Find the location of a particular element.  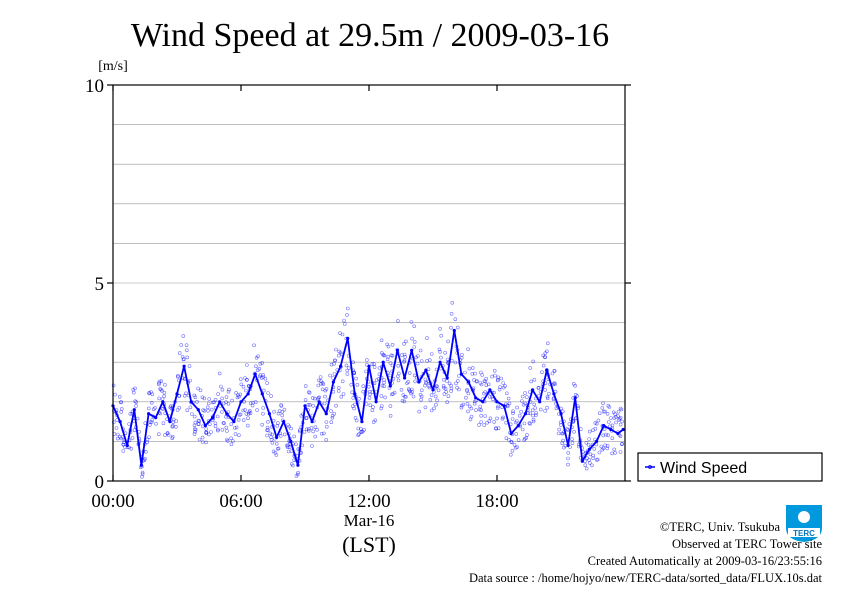

observed-site-text: Observed at TERC Tower site is located at coordinates (746, 544).